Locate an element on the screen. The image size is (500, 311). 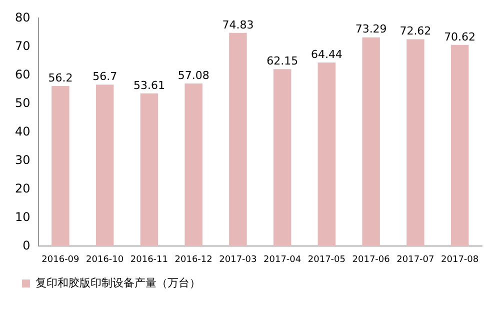
x-tick-label: 2017-03 is located at coordinates (238, 259).